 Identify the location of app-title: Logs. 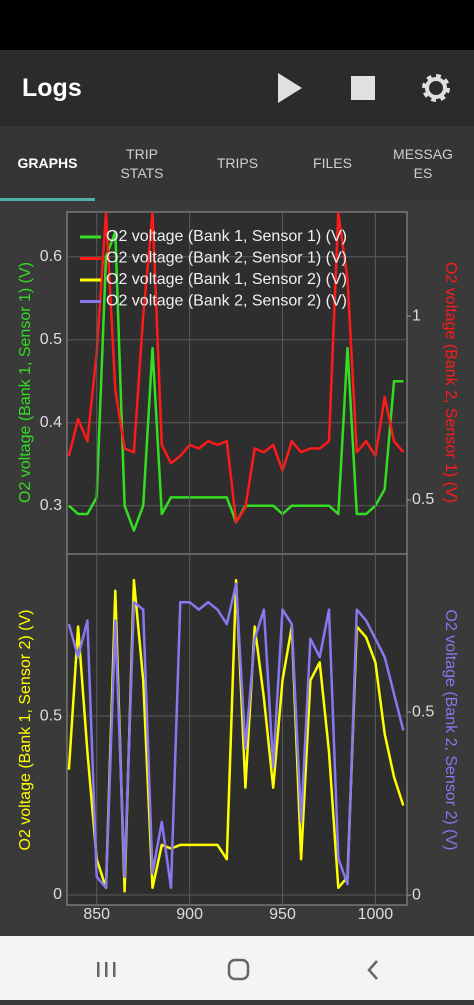
(52, 88).